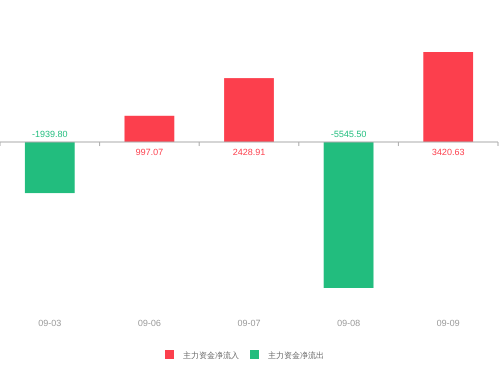  What do you see at coordinates (149, 323) in the screenshot?
I see `x-tick-label: 09-06` at bounding box center [149, 323].